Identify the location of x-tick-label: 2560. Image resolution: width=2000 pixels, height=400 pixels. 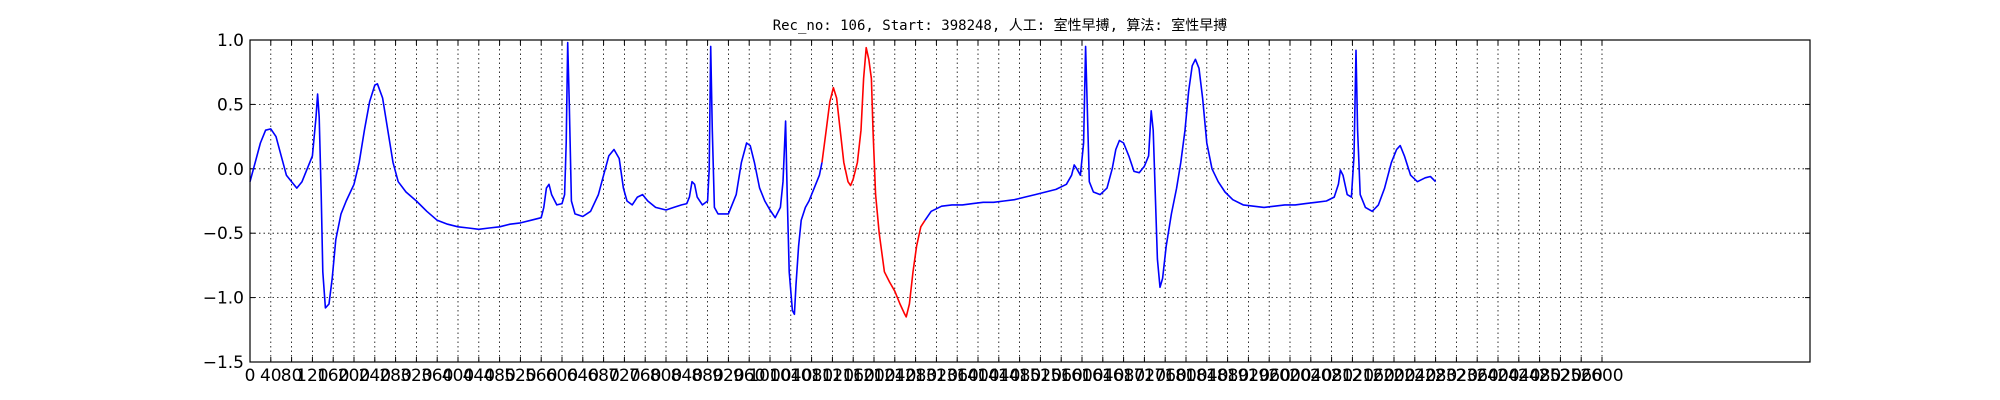
(1581, 376).